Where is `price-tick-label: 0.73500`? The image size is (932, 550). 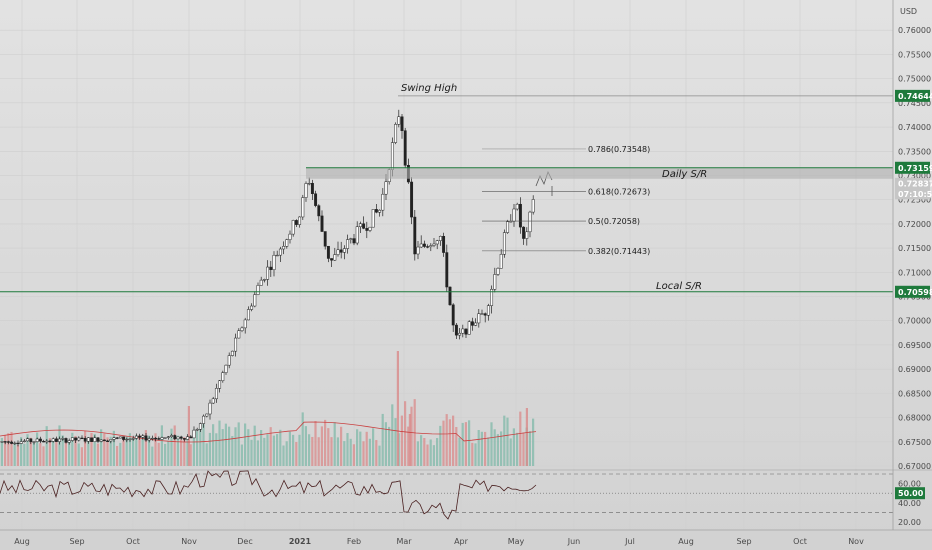 price-tick-label: 0.73500 is located at coordinates (914, 151).